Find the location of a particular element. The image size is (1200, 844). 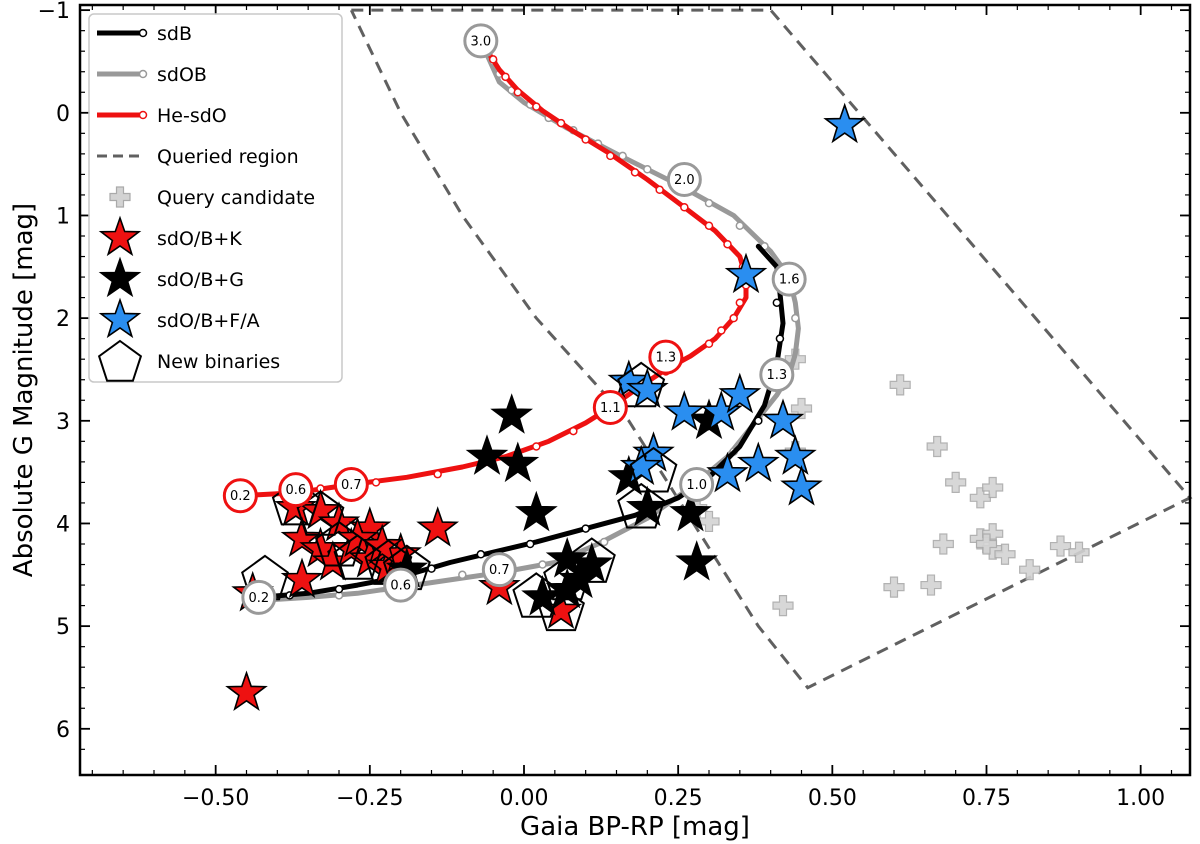

mass-marker-label: 1.1 is located at coordinates (610, 408).